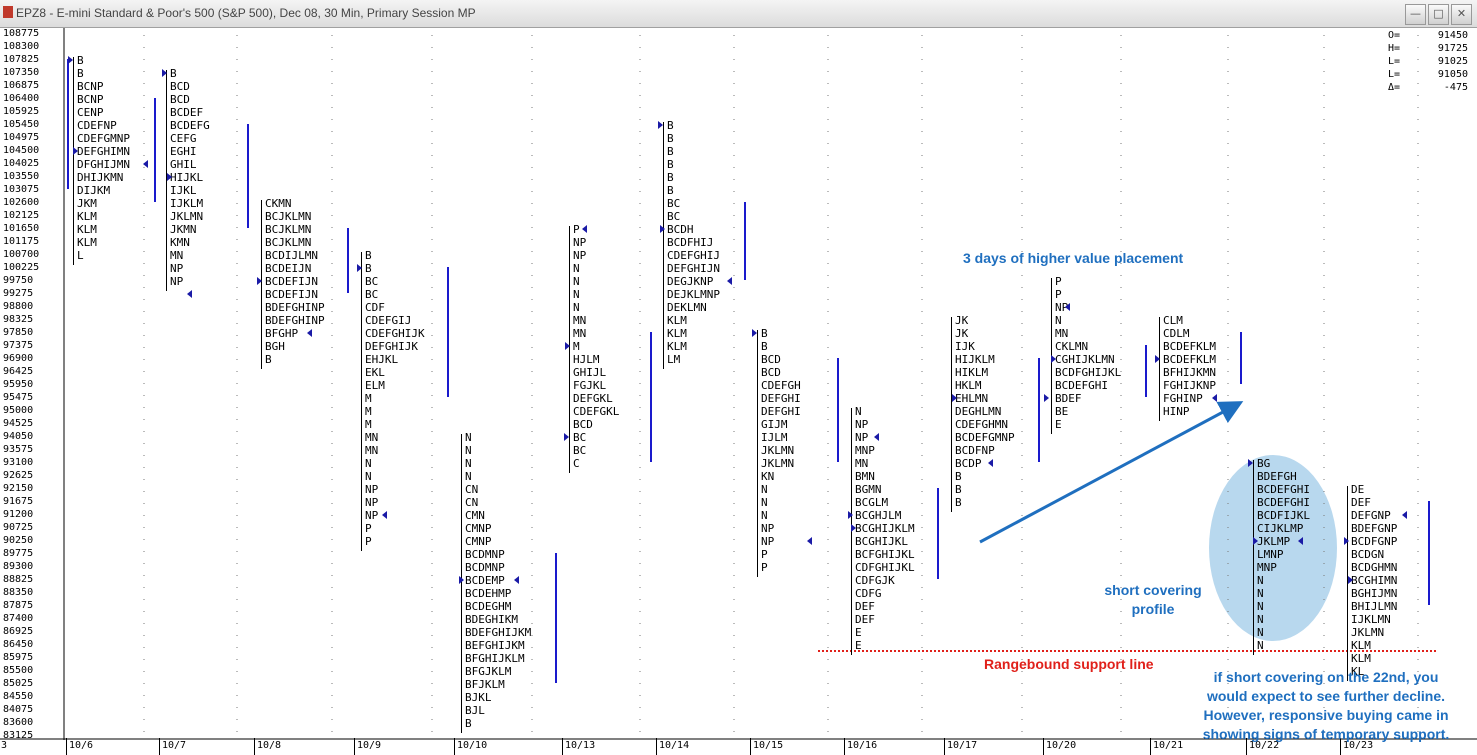 This screenshot has height=755, width=1477. Describe the element at coordinates (1264, 463) in the screenshot. I see `tpo-row: BG` at that location.